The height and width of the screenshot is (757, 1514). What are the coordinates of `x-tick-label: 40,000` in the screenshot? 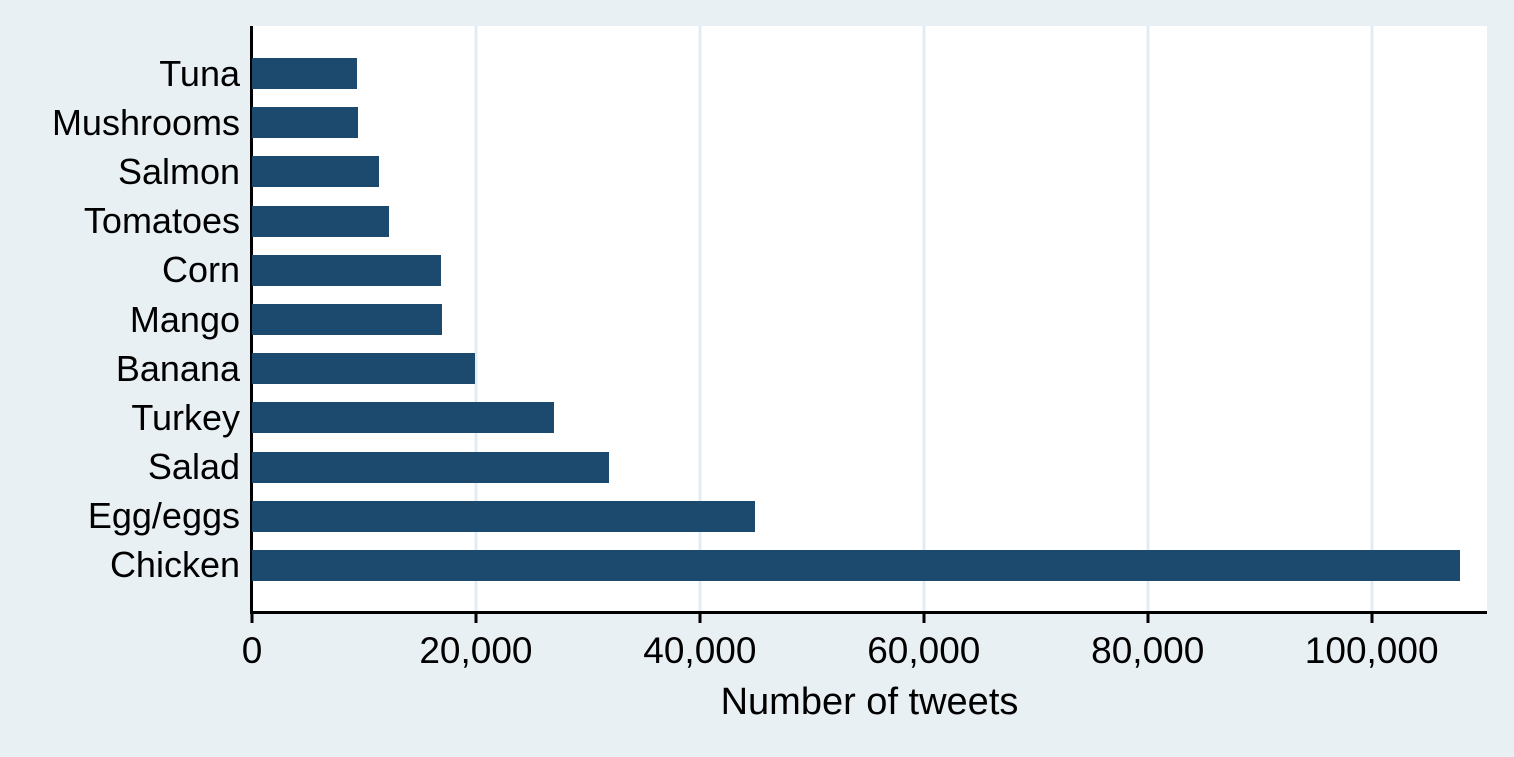 It's located at (700, 650).